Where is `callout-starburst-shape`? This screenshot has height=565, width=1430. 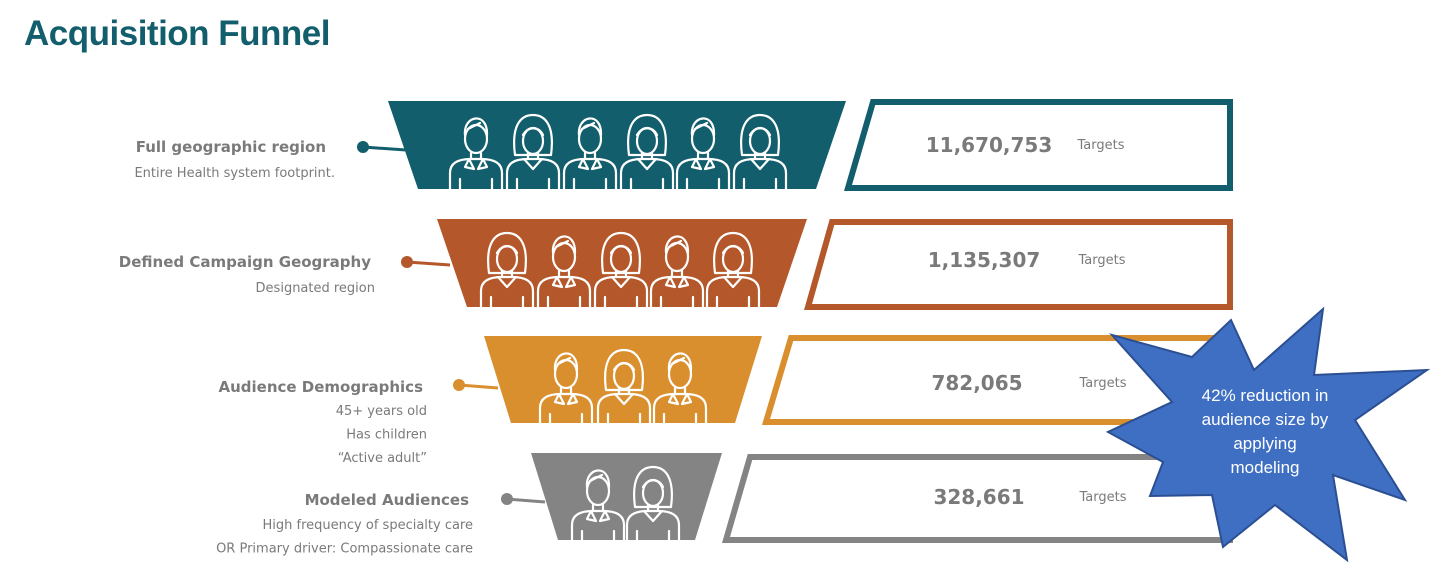
callout-starburst-shape is located at coordinates (1267, 434).